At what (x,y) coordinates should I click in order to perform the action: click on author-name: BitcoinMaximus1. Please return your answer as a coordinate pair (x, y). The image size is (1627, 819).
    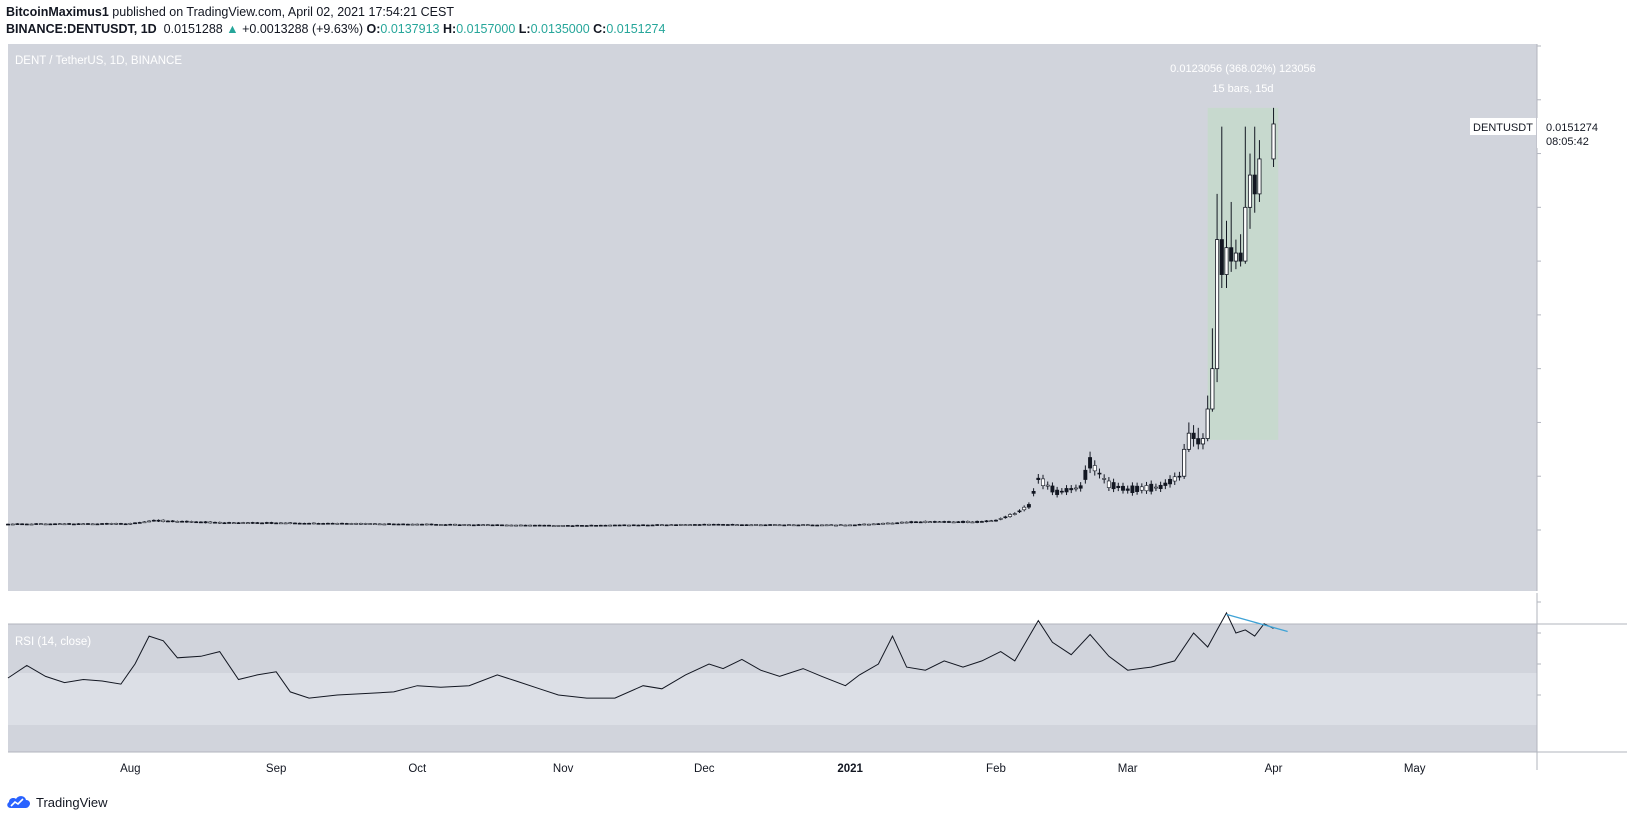
    Looking at the image, I should click on (57, 12).